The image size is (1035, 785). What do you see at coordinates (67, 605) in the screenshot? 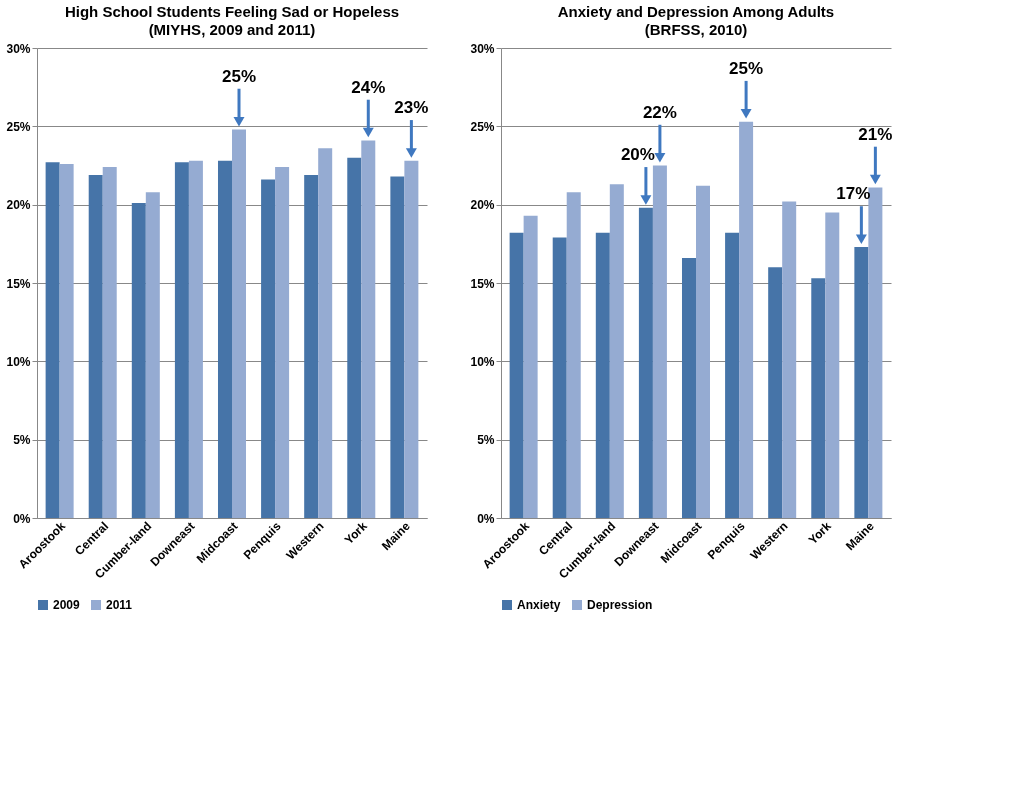
I see `legend-label: 2009` at bounding box center [67, 605].